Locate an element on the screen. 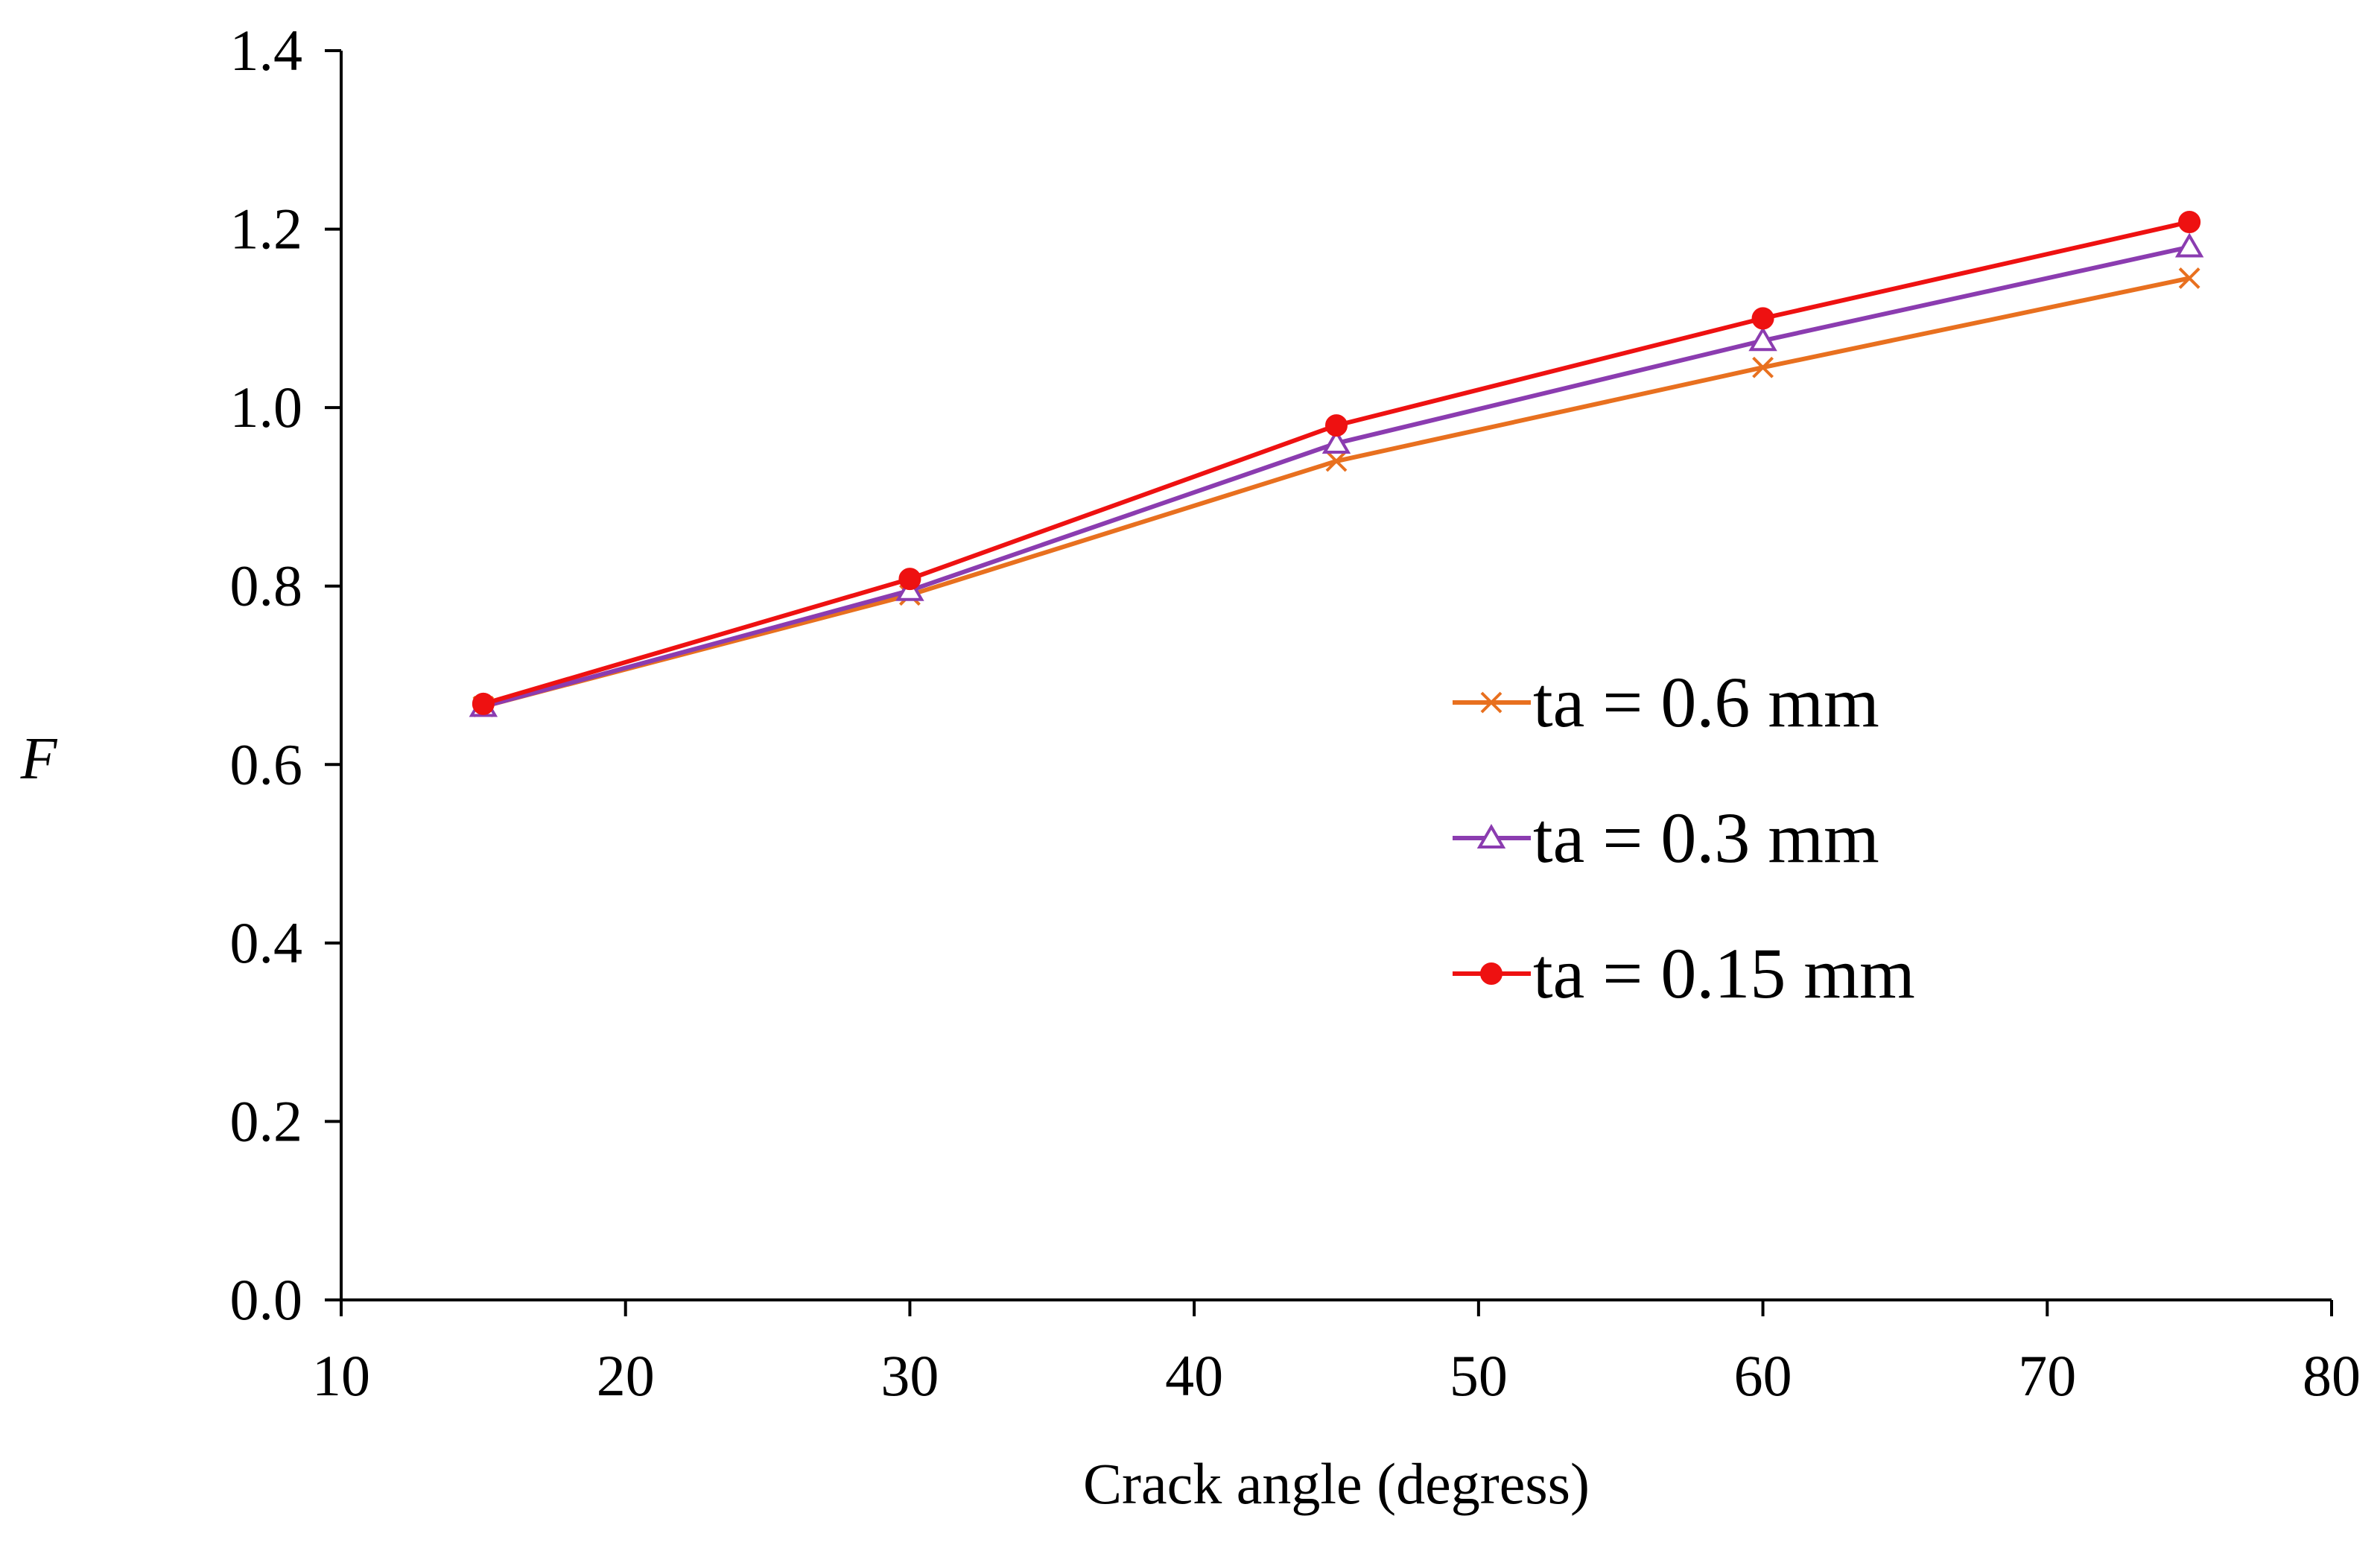  y-tick-label: 1.4 is located at coordinates (266, 51).